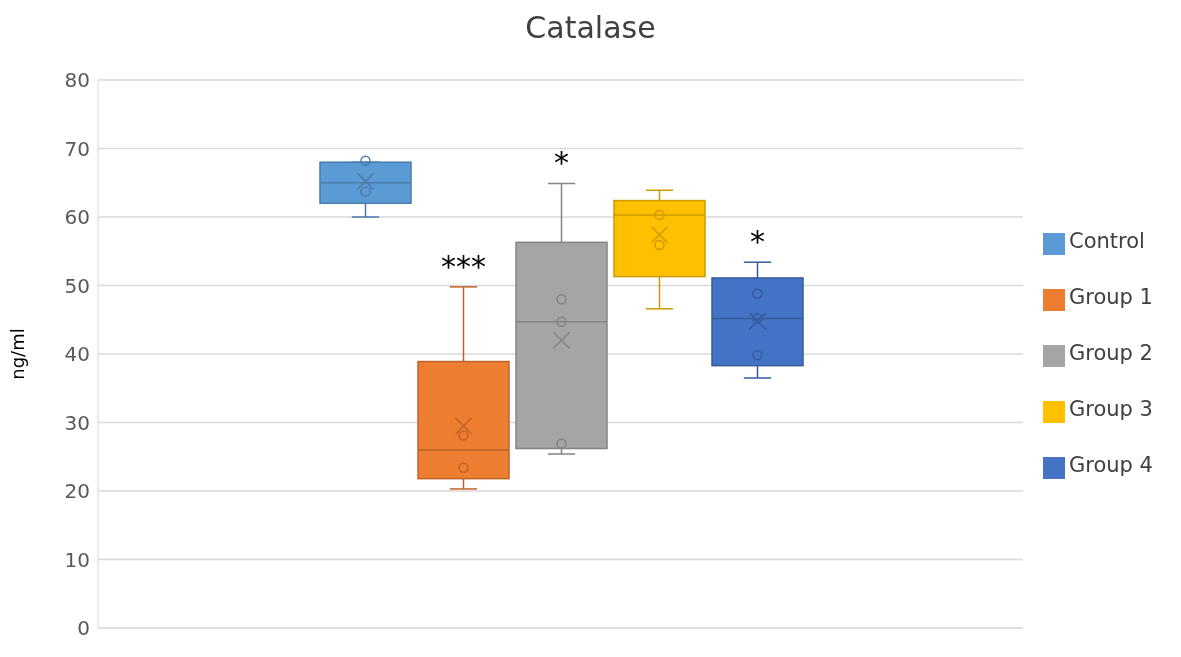  What do you see at coordinates (77, 285) in the screenshot?
I see `y-tick-label: 50` at bounding box center [77, 285].